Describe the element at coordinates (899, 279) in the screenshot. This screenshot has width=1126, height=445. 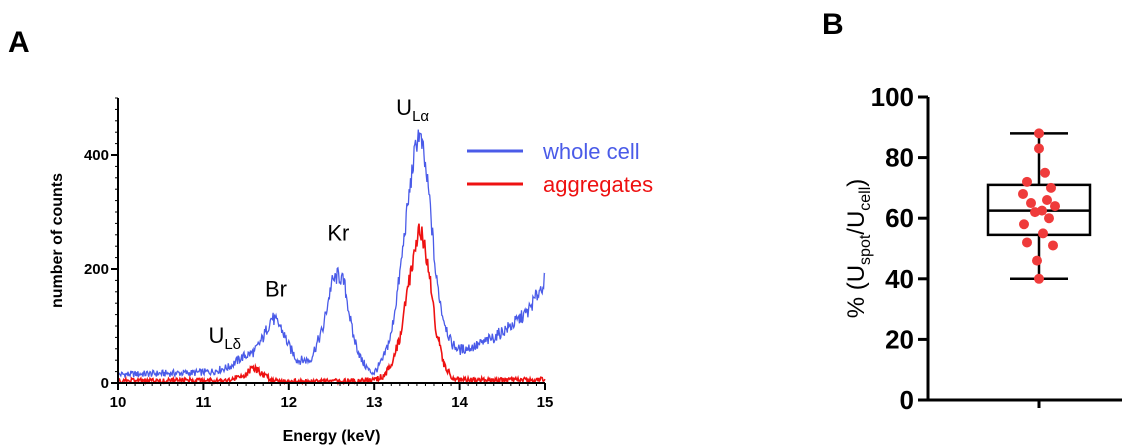
I see `box-plot-y-tick-label: 40` at that location.